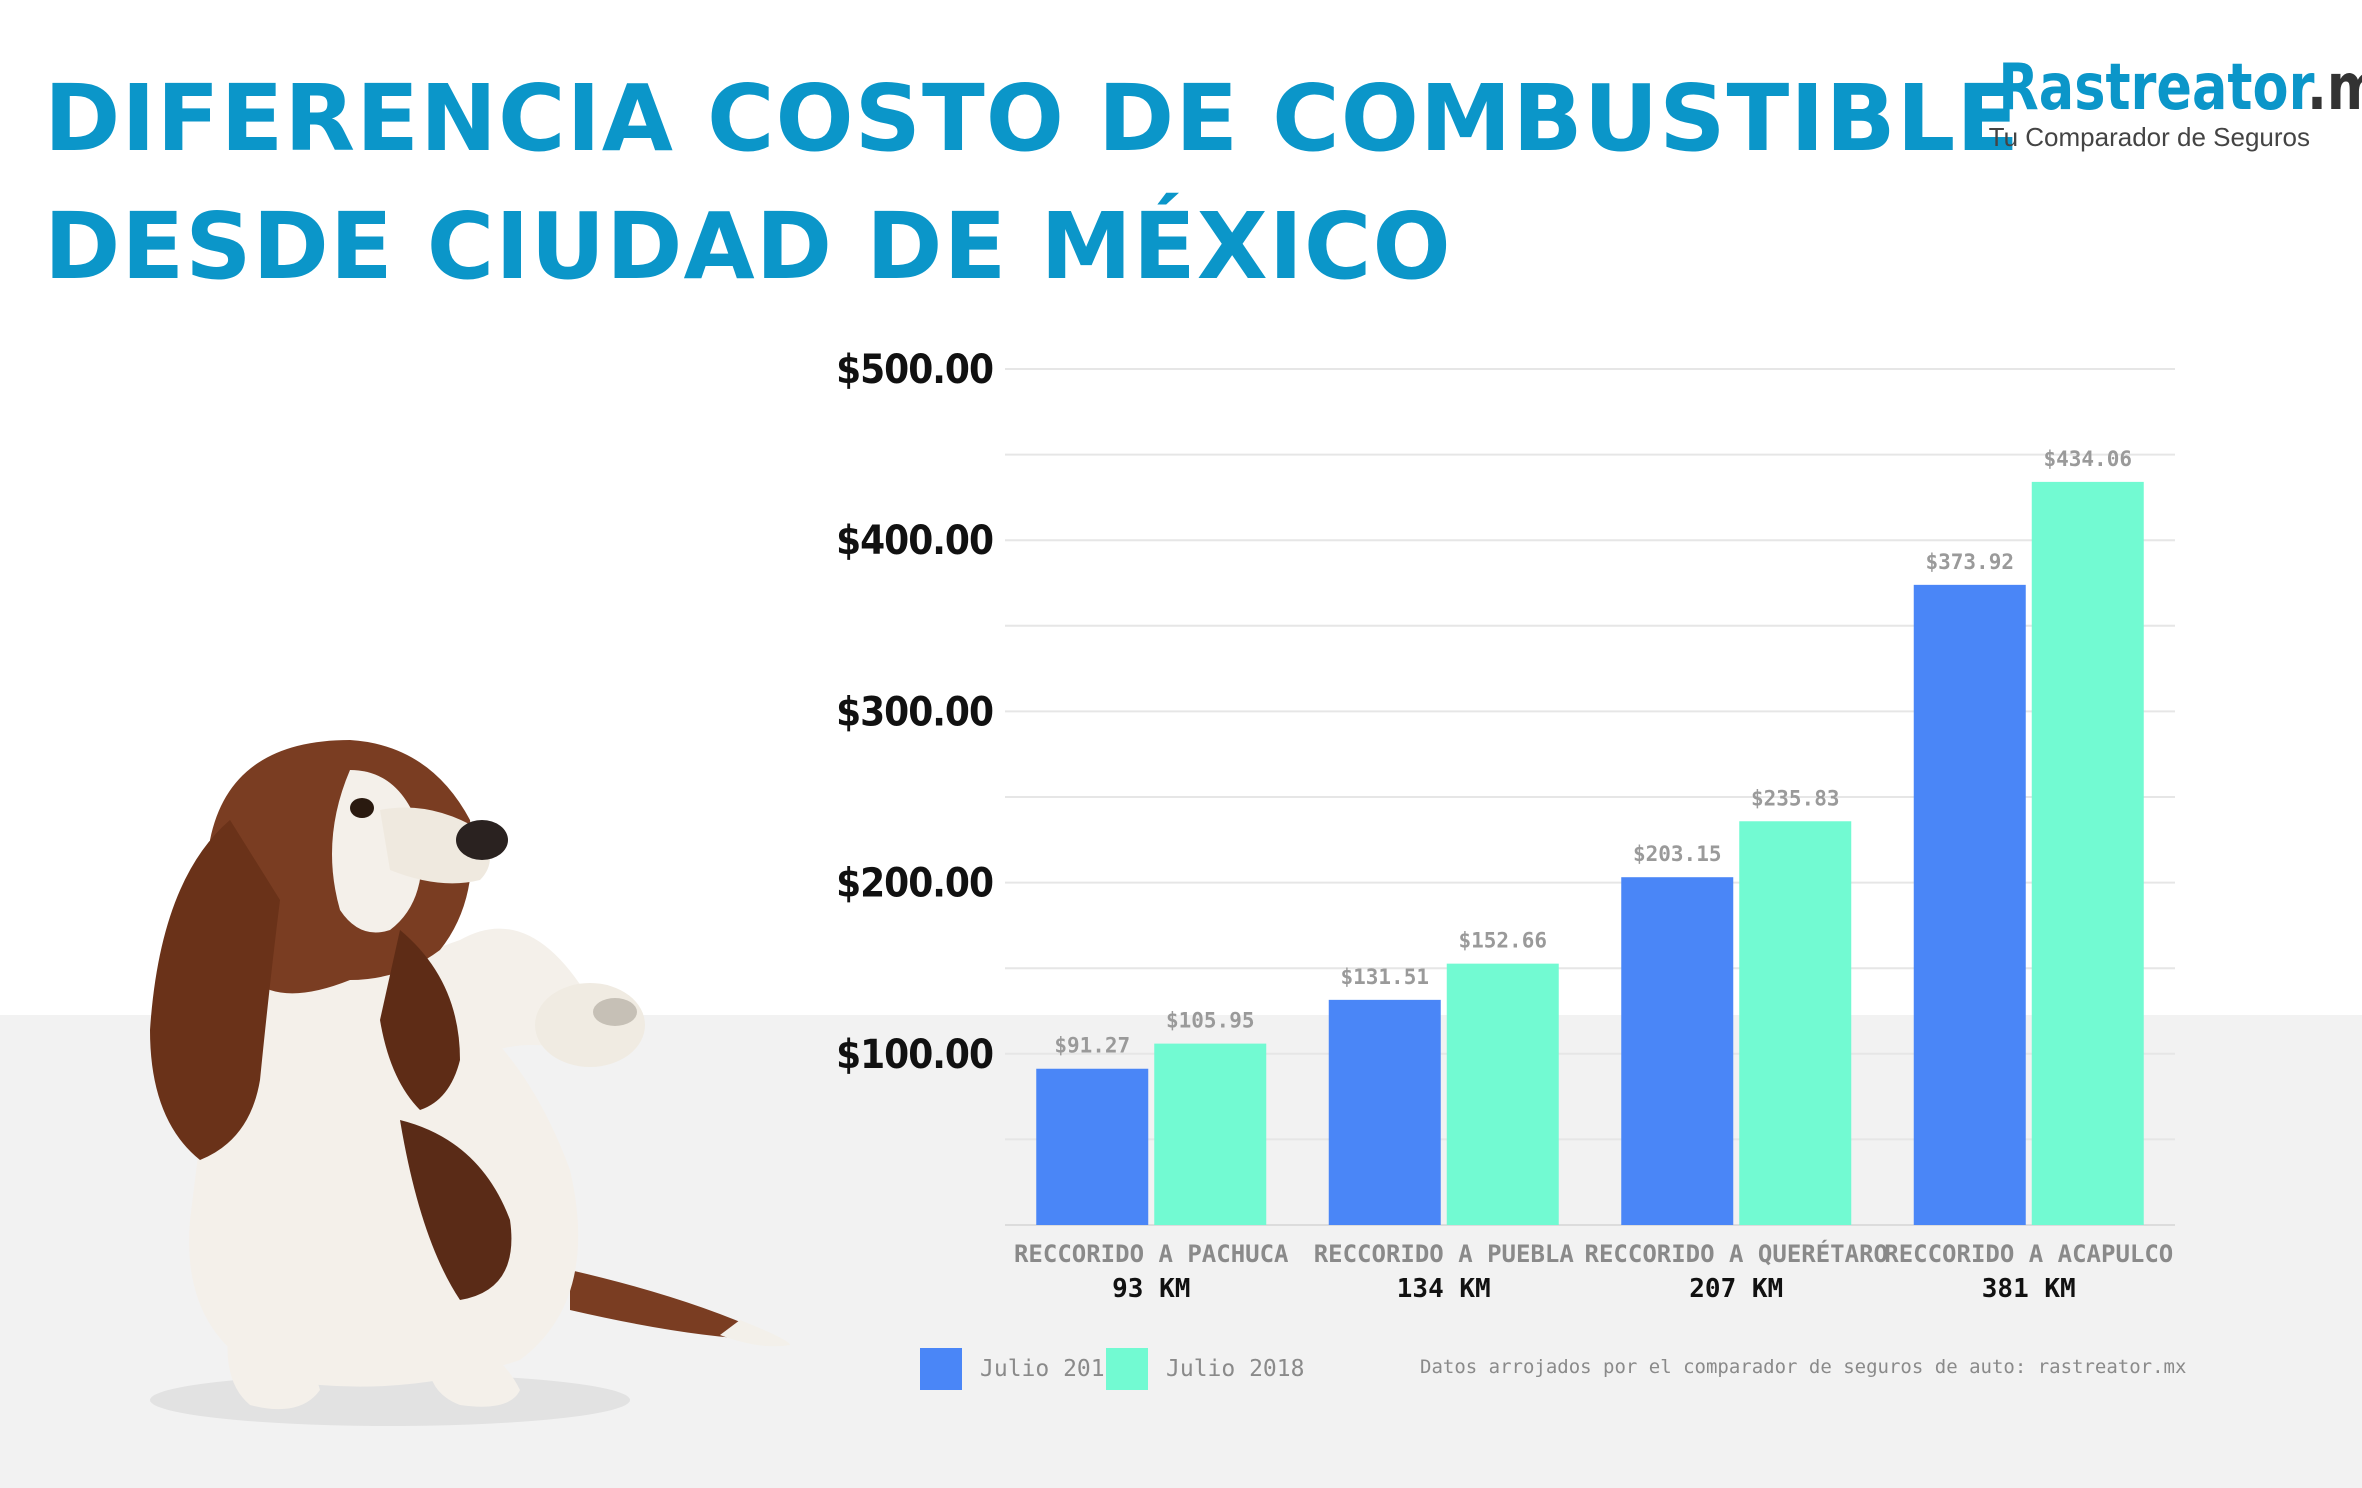 Image resolution: width=2362 pixels, height=1488 pixels. Describe the element at coordinates (1049, 1369) in the screenshot. I see `legend-label-2017: Julio 2017` at that location.